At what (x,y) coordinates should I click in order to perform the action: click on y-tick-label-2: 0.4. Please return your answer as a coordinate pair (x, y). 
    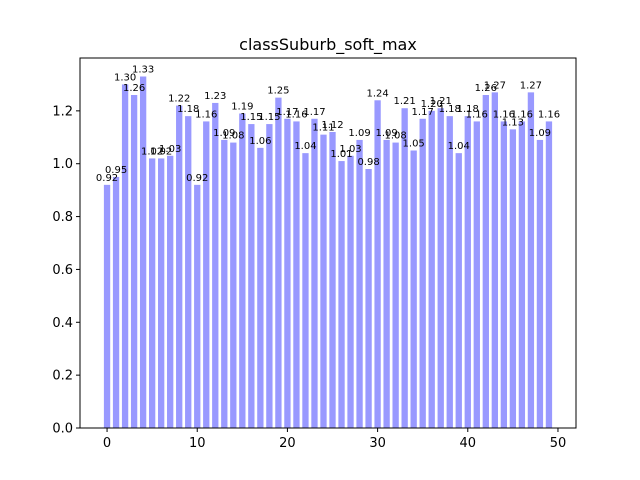
    Looking at the image, I should click on (62, 323).